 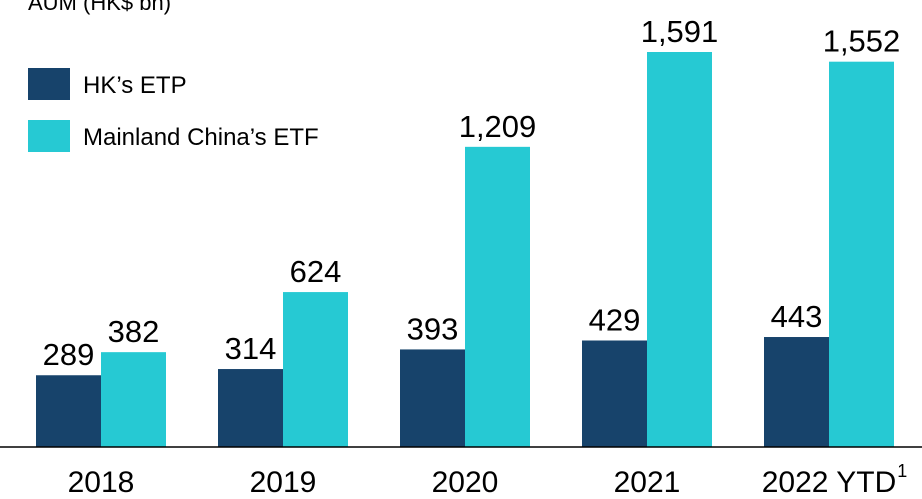 What do you see at coordinates (69, 354) in the screenshot?
I see `data-label: 289` at bounding box center [69, 354].